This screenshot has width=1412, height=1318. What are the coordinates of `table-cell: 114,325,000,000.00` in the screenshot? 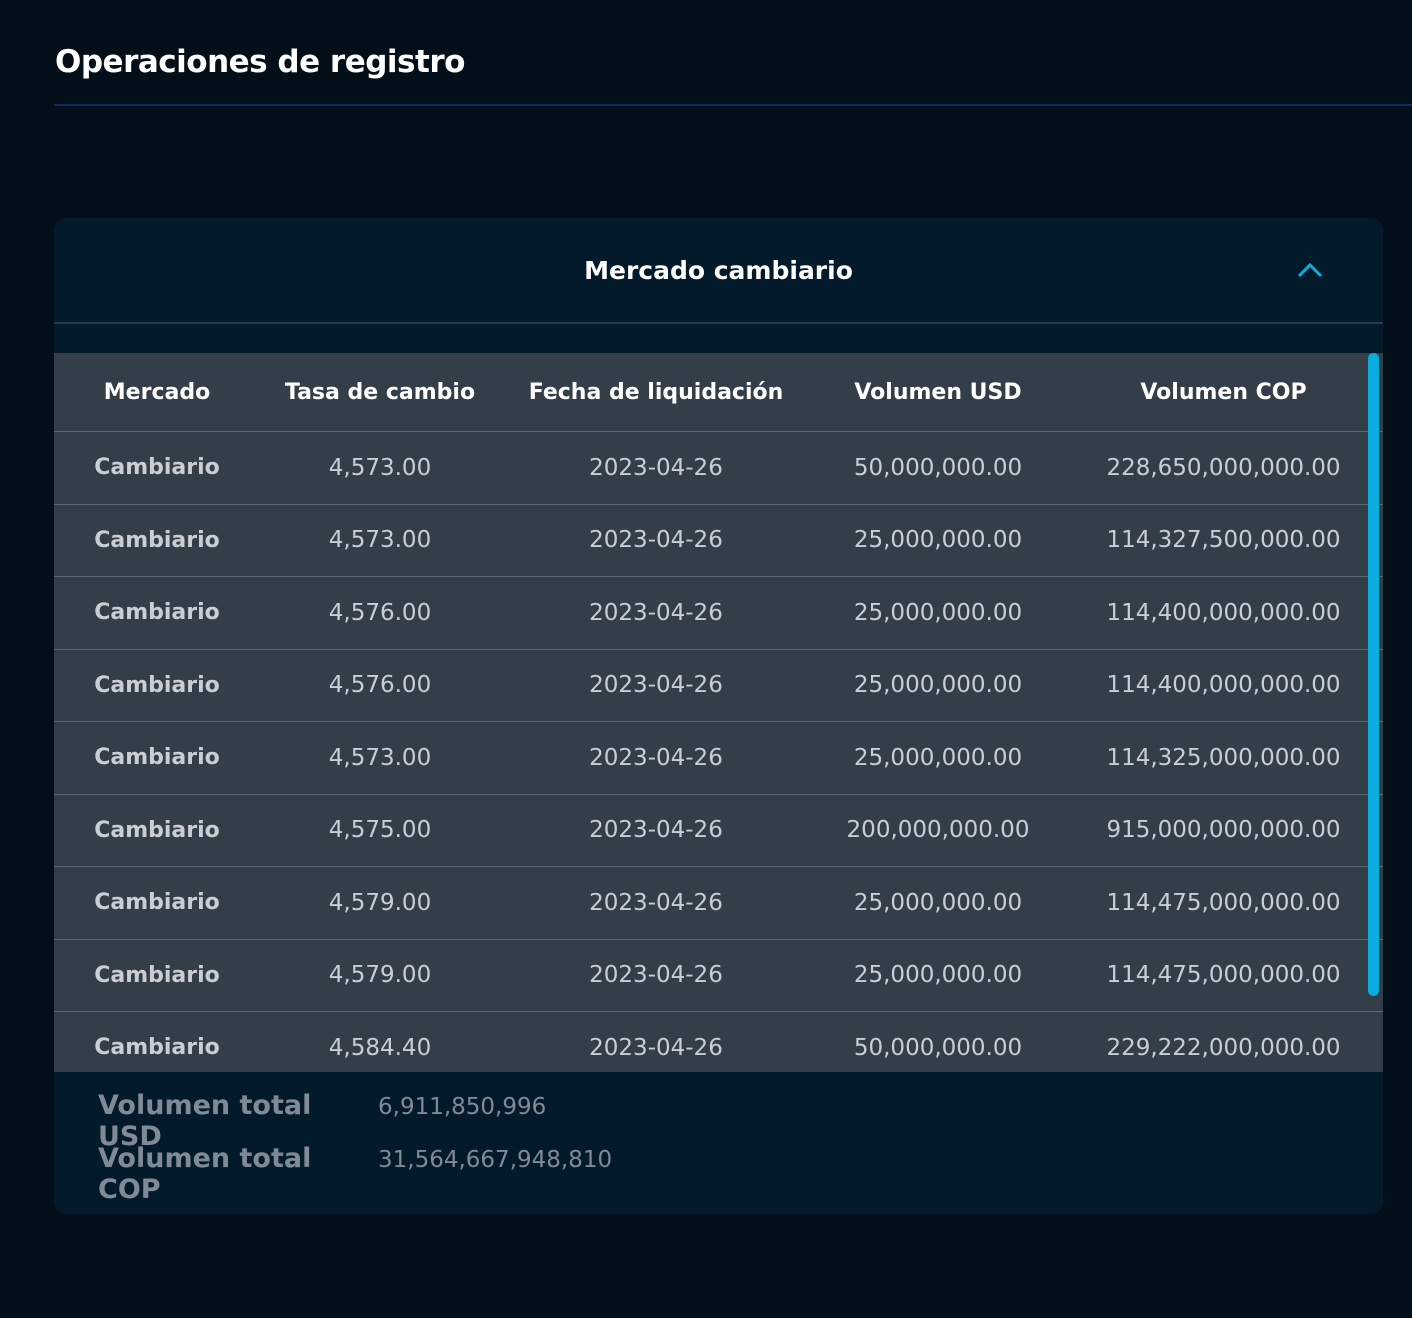 It's located at (1223, 758).